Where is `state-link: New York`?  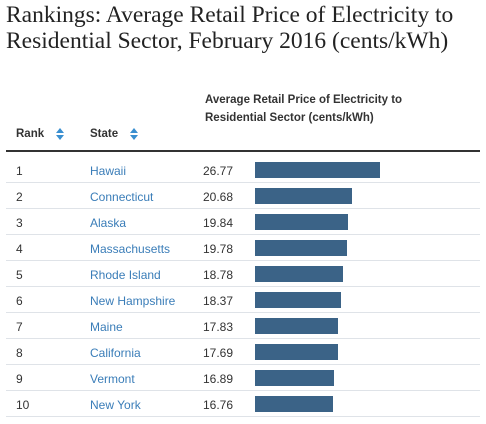 state-link: New York is located at coordinates (115, 405).